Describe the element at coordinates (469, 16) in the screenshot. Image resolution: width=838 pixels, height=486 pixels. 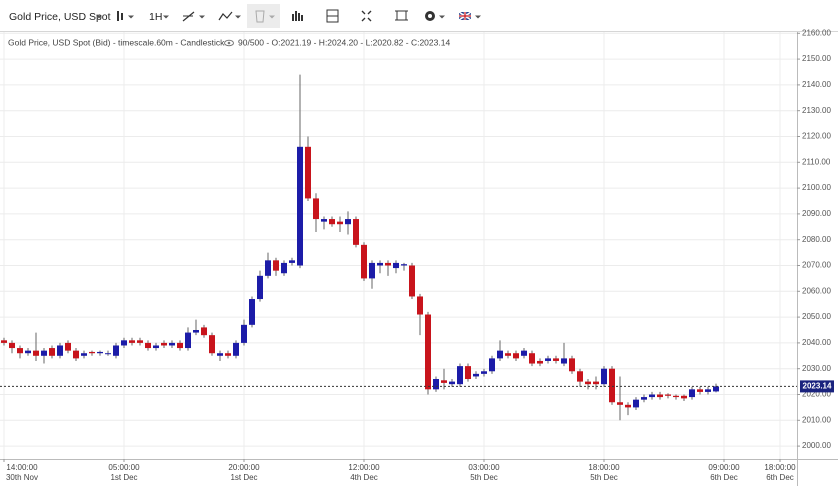
I see `language-button` at that location.